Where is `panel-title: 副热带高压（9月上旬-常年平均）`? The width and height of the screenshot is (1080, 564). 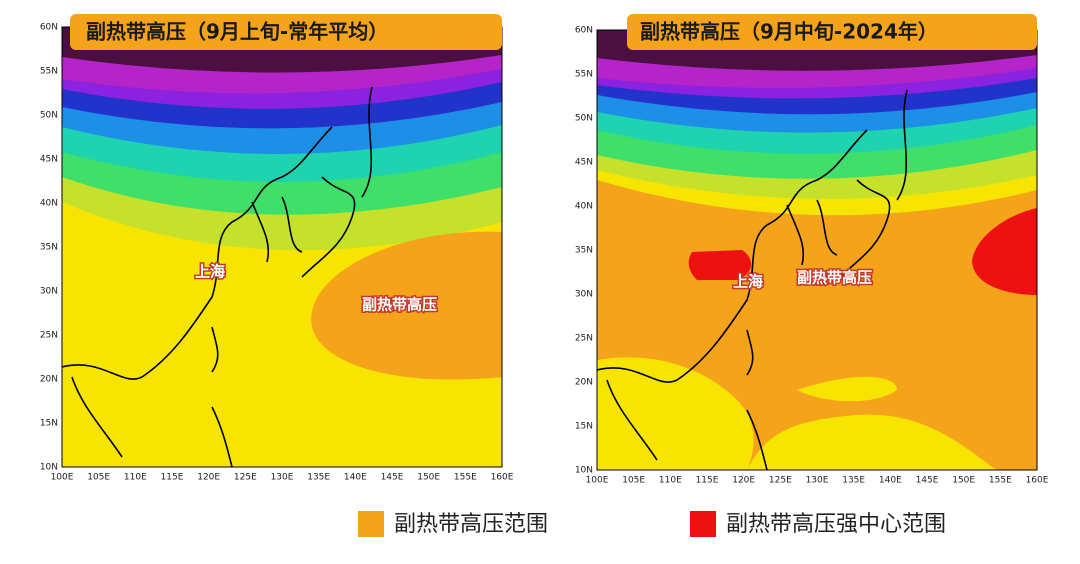 panel-title: 副热带高压（9月上旬-常年平均） is located at coordinates (237, 32).